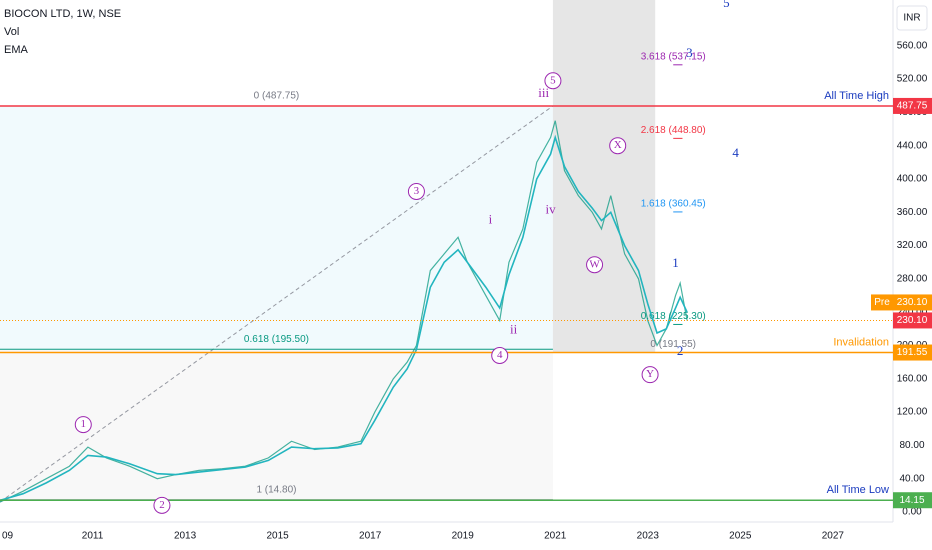 The image size is (932, 550). I want to click on x-tick-label: 2023, so click(648, 536).